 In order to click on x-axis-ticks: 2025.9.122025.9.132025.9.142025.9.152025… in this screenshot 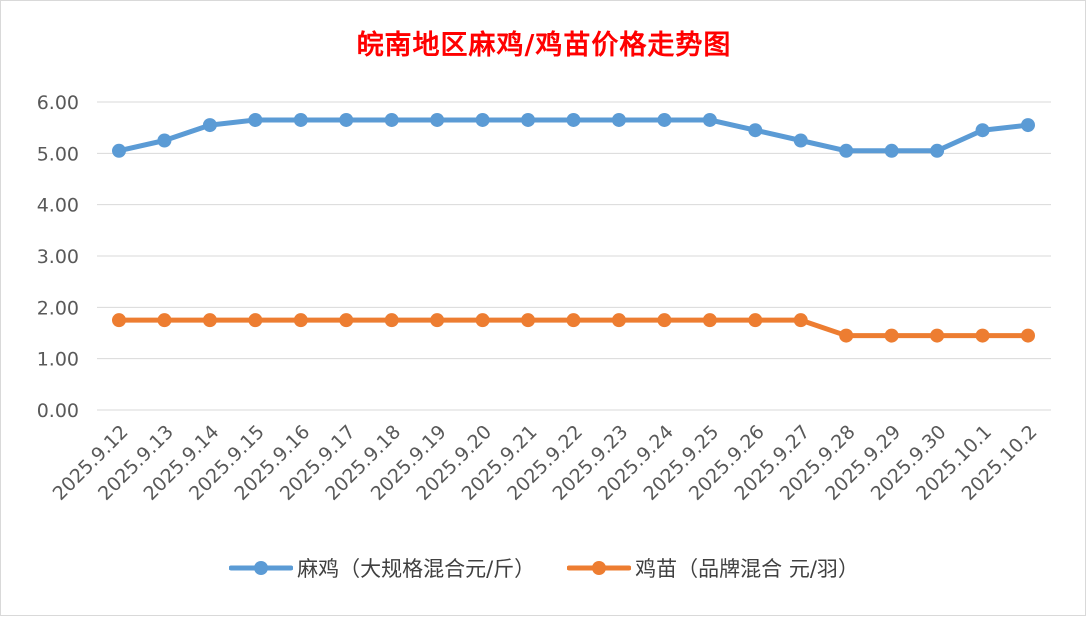, I will do `click(545, 463)`.